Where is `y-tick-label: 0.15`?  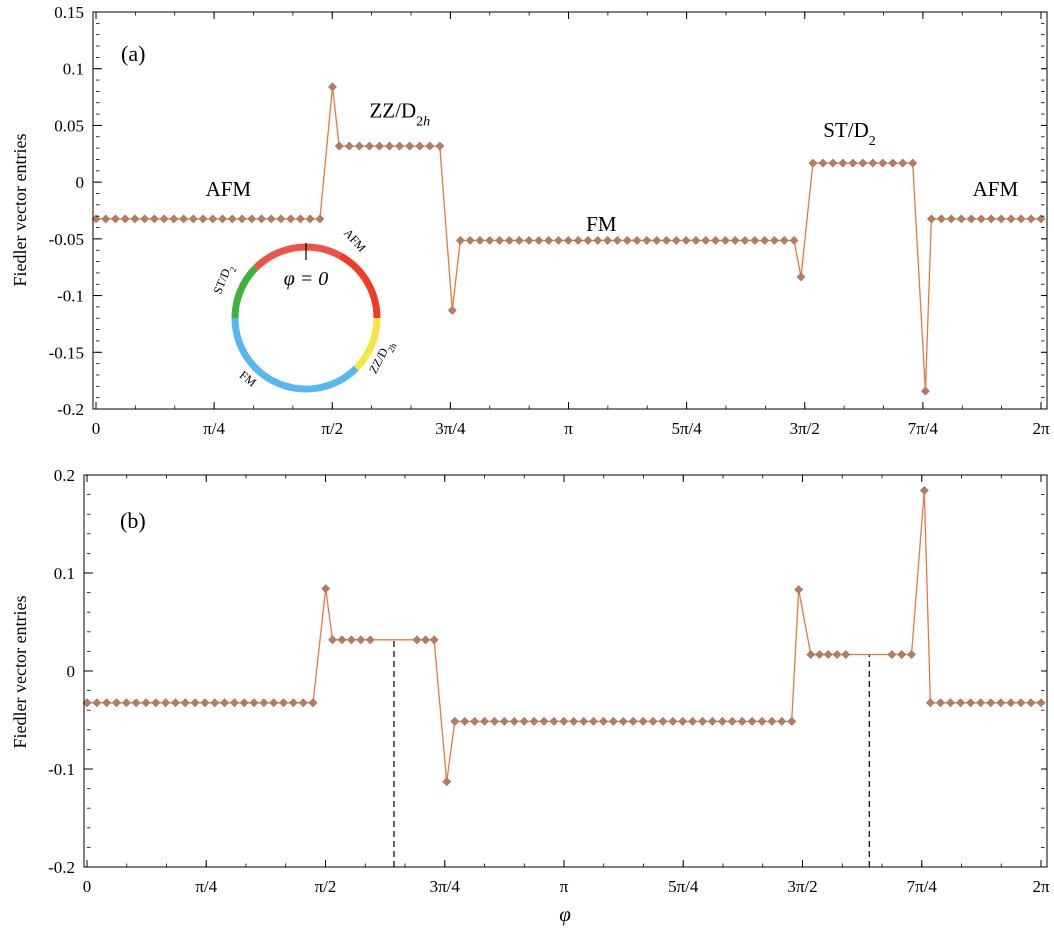
y-tick-label: 0.15 is located at coordinates (69, 12).